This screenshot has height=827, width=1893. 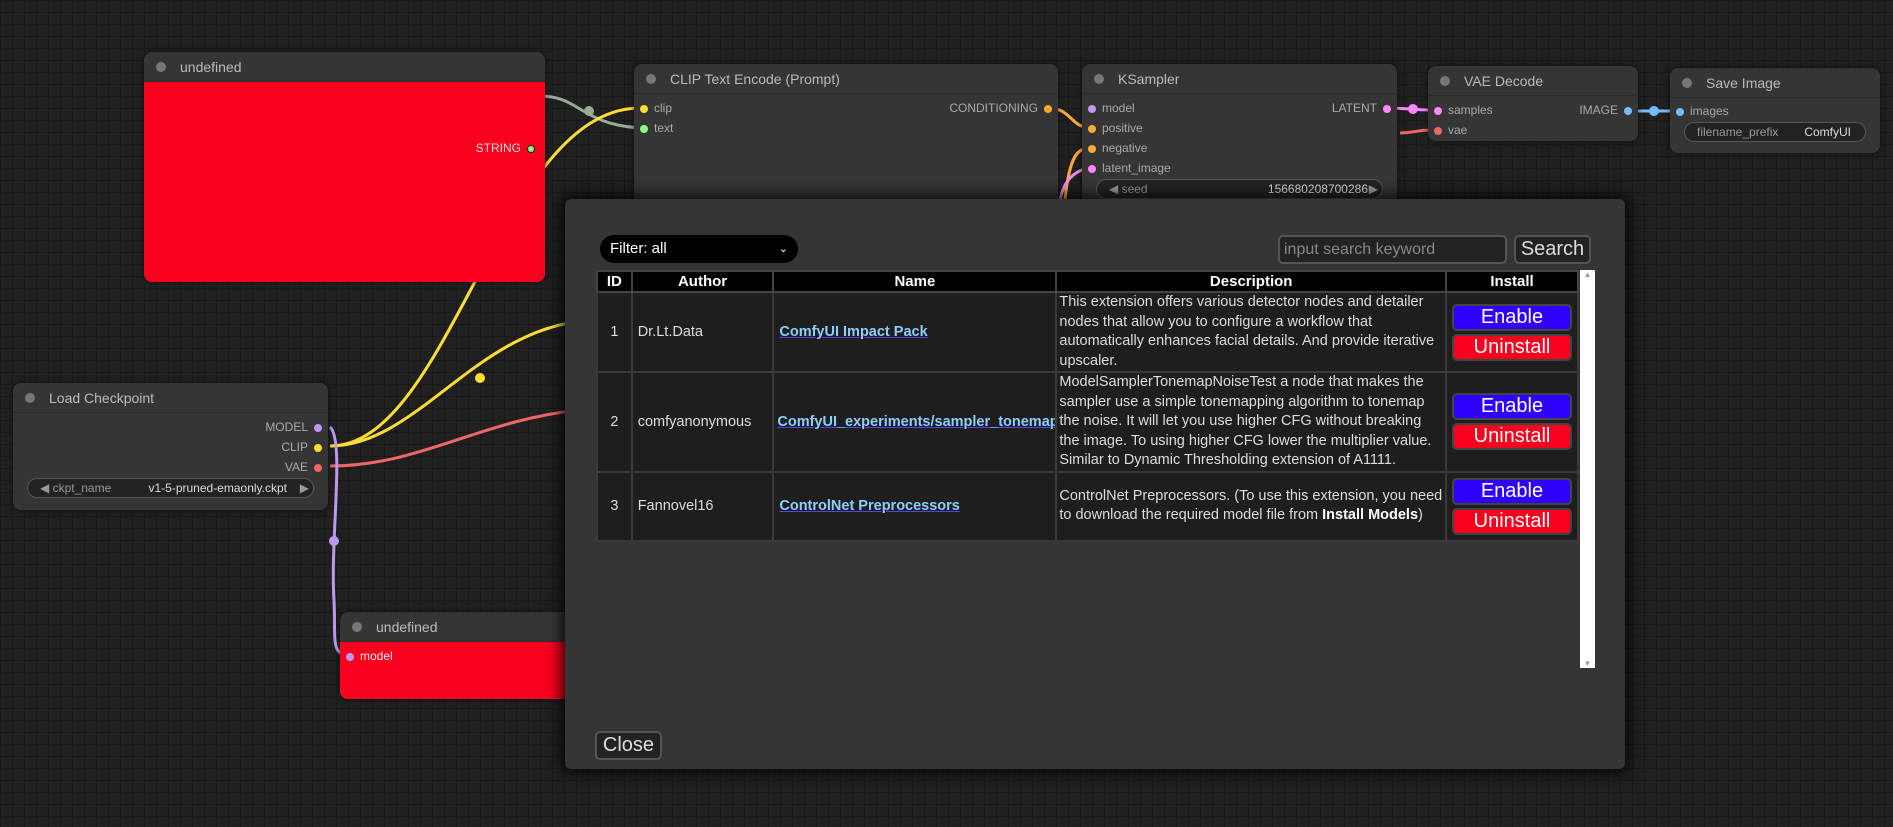 What do you see at coordinates (170, 398) in the screenshot?
I see `node-title: Load Checkpoint` at bounding box center [170, 398].